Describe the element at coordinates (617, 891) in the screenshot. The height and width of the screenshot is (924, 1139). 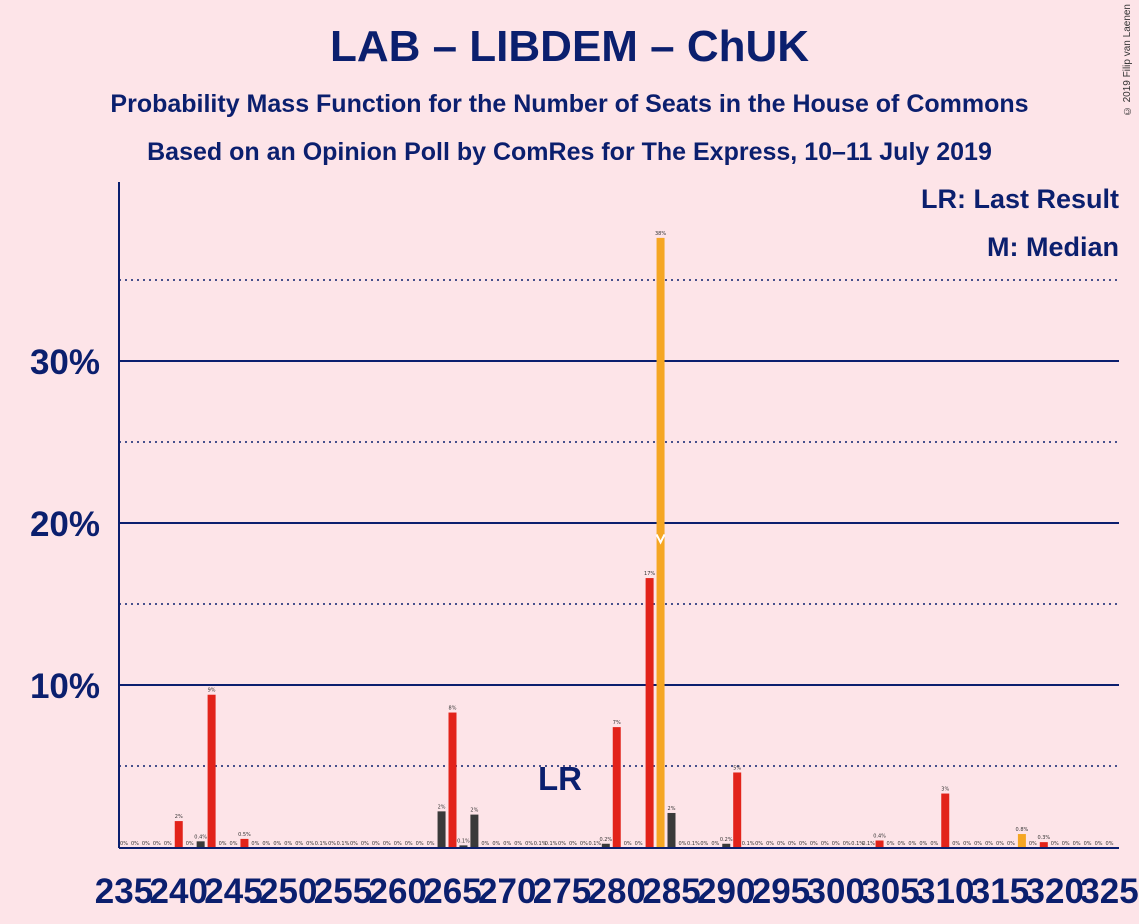
I see `x-tick-label: 280` at that location.